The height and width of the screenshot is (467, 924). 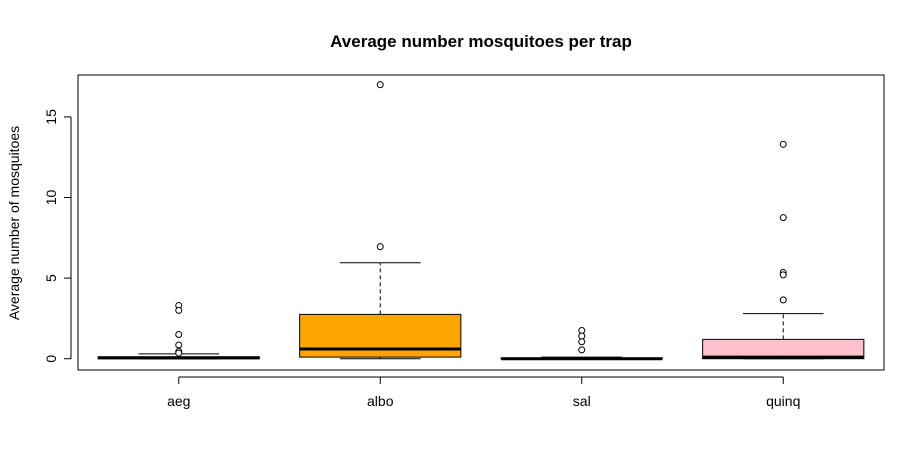 What do you see at coordinates (783, 401) in the screenshot?
I see `x-tick-label: quinq` at bounding box center [783, 401].